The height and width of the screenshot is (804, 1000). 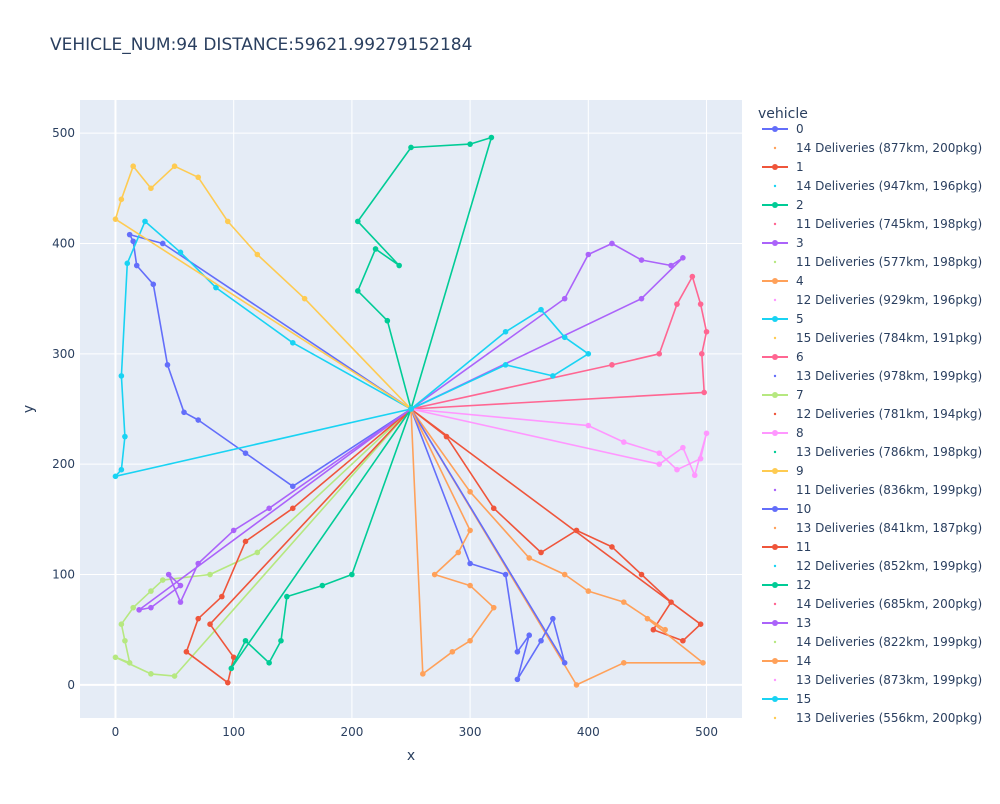 What do you see at coordinates (351, 732) in the screenshot?
I see `x-tick-label: 200` at bounding box center [351, 732].